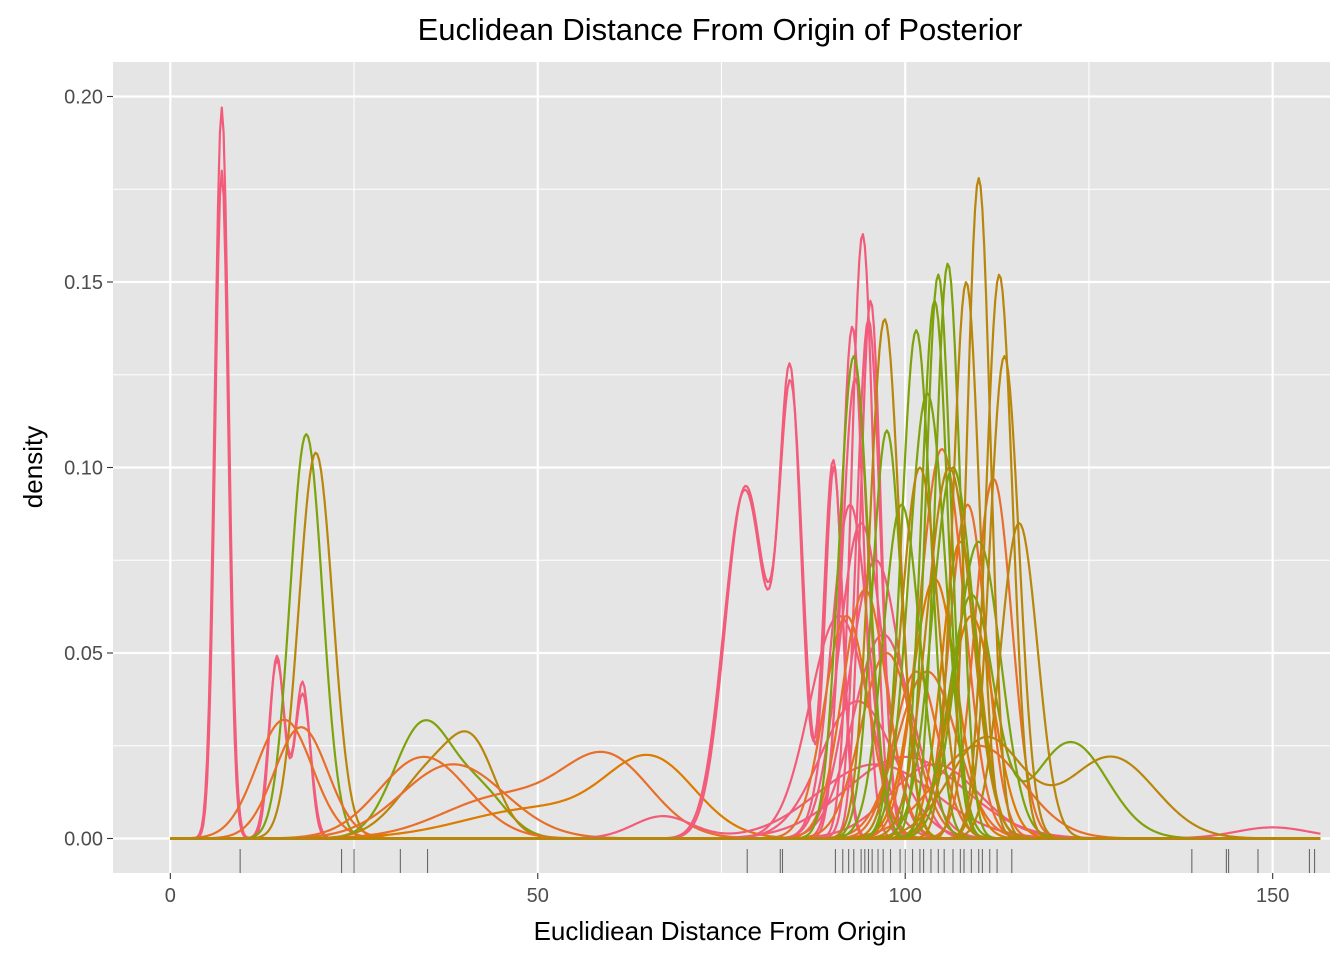 The image size is (1344, 960). I want to click on y-tick-label: 0.00, so click(83, 839).